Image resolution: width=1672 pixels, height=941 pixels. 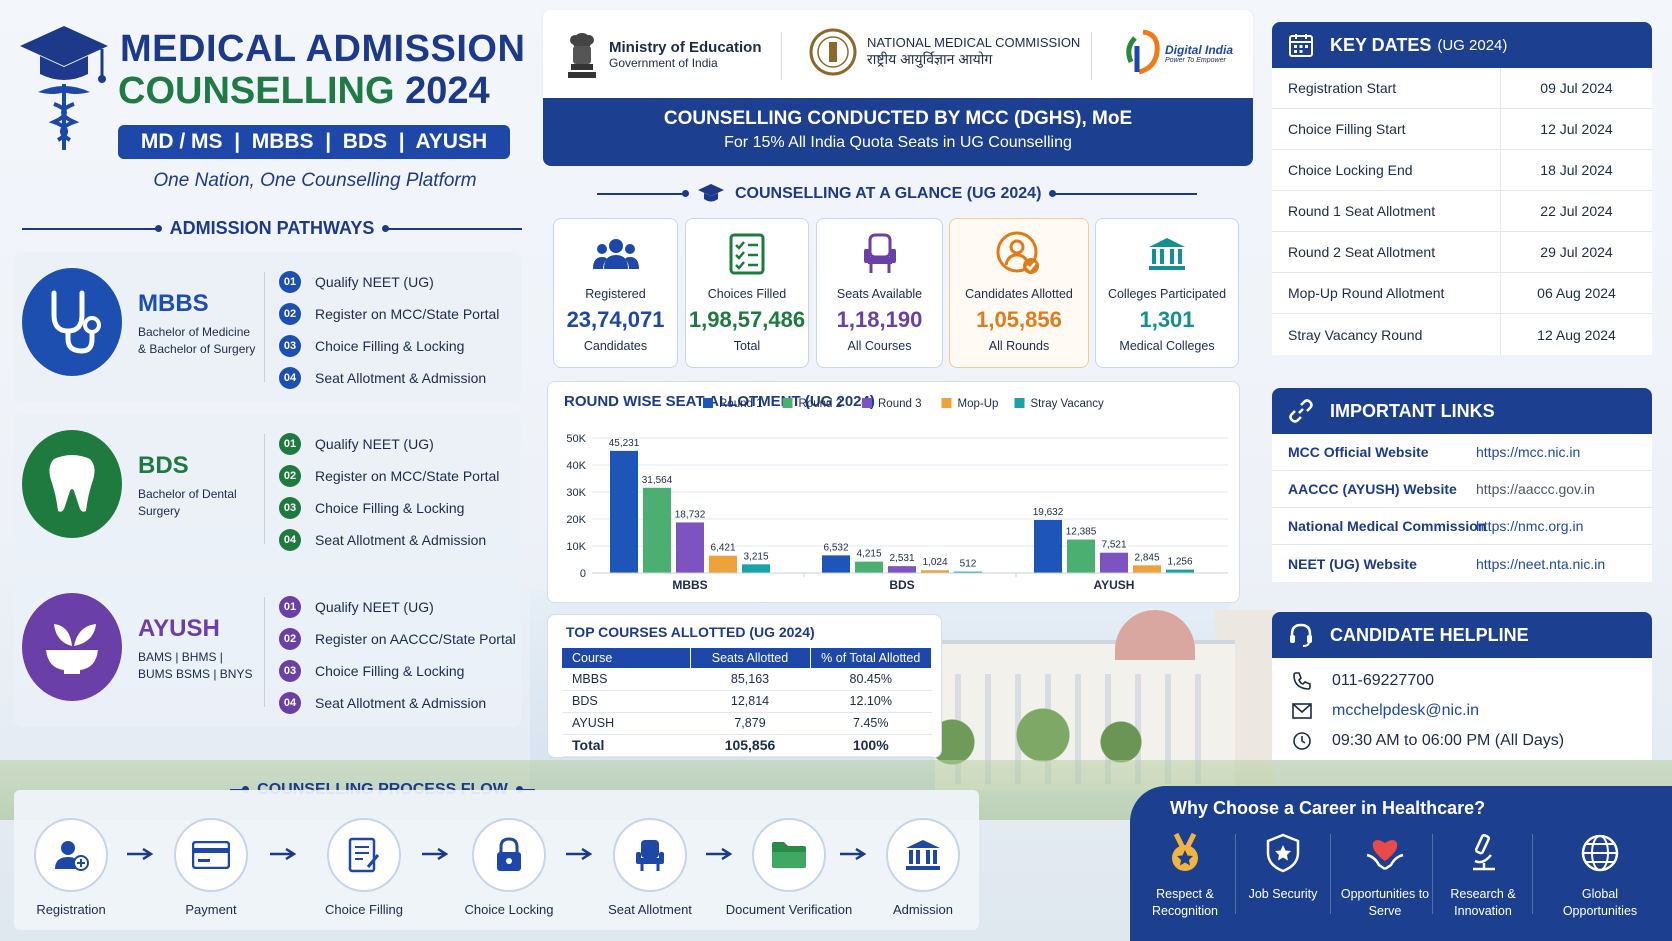 I want to click on table-cell: BDS, so click(x=626, y=701).